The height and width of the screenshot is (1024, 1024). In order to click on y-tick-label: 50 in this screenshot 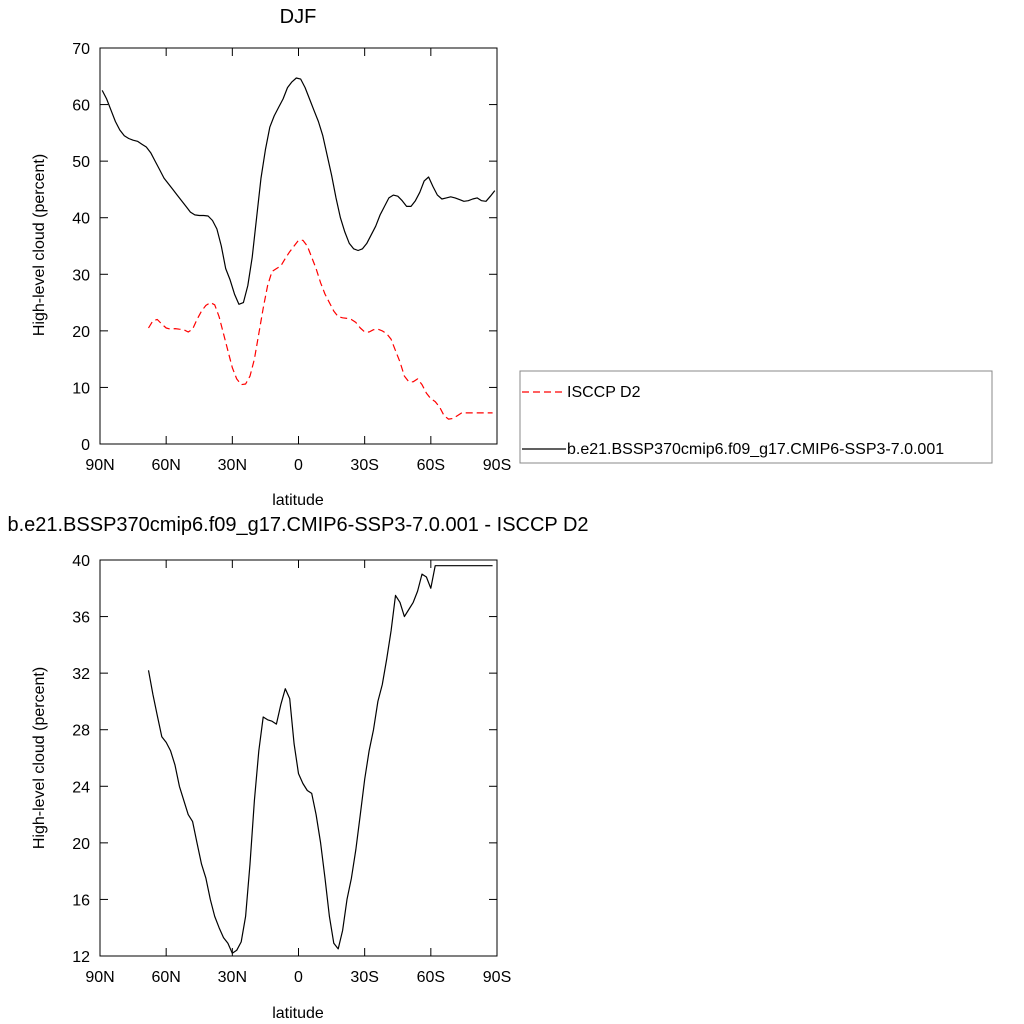, I will do `click(81, 162)`.